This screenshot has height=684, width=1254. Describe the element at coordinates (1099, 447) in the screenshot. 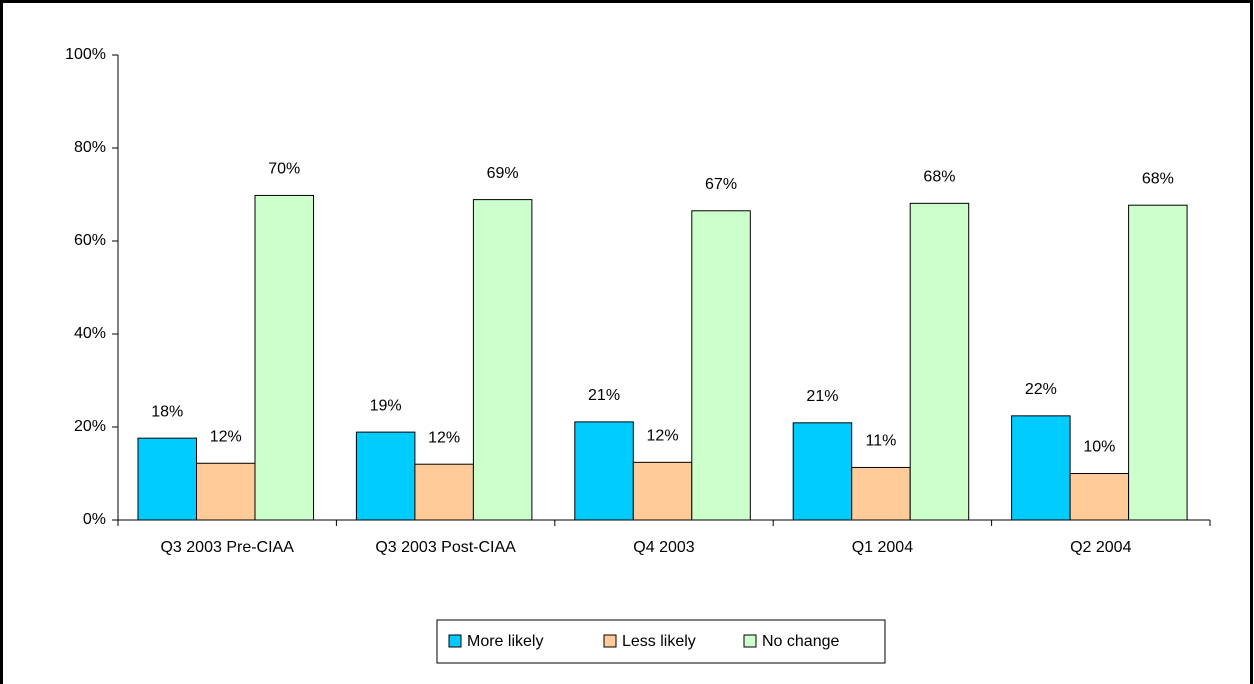

I see `value-label: 10%` at that location.